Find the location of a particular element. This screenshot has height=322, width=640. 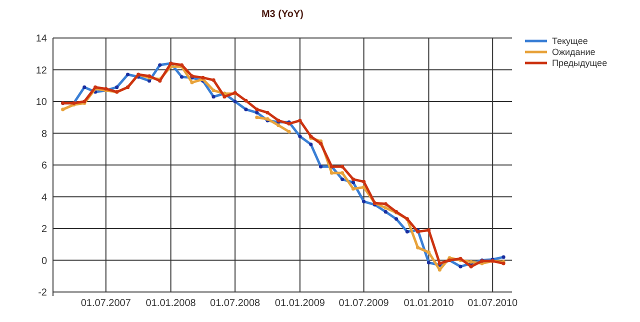

y-tick-label: 8 is located at coordinates (44, 134).